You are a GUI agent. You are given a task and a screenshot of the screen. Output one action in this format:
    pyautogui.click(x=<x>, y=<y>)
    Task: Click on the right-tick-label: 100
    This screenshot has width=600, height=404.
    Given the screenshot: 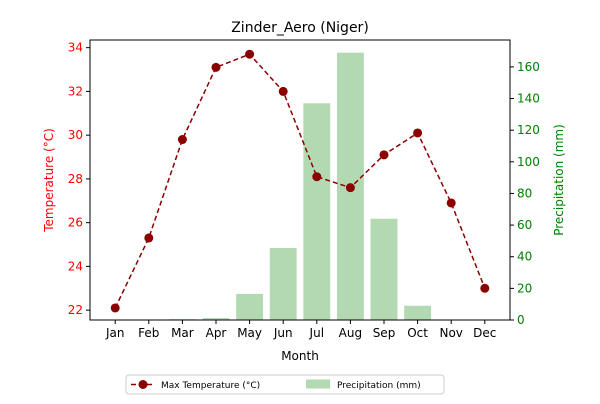 What is the action you would take?
    pyautogui.click(x=528, y=162)
    